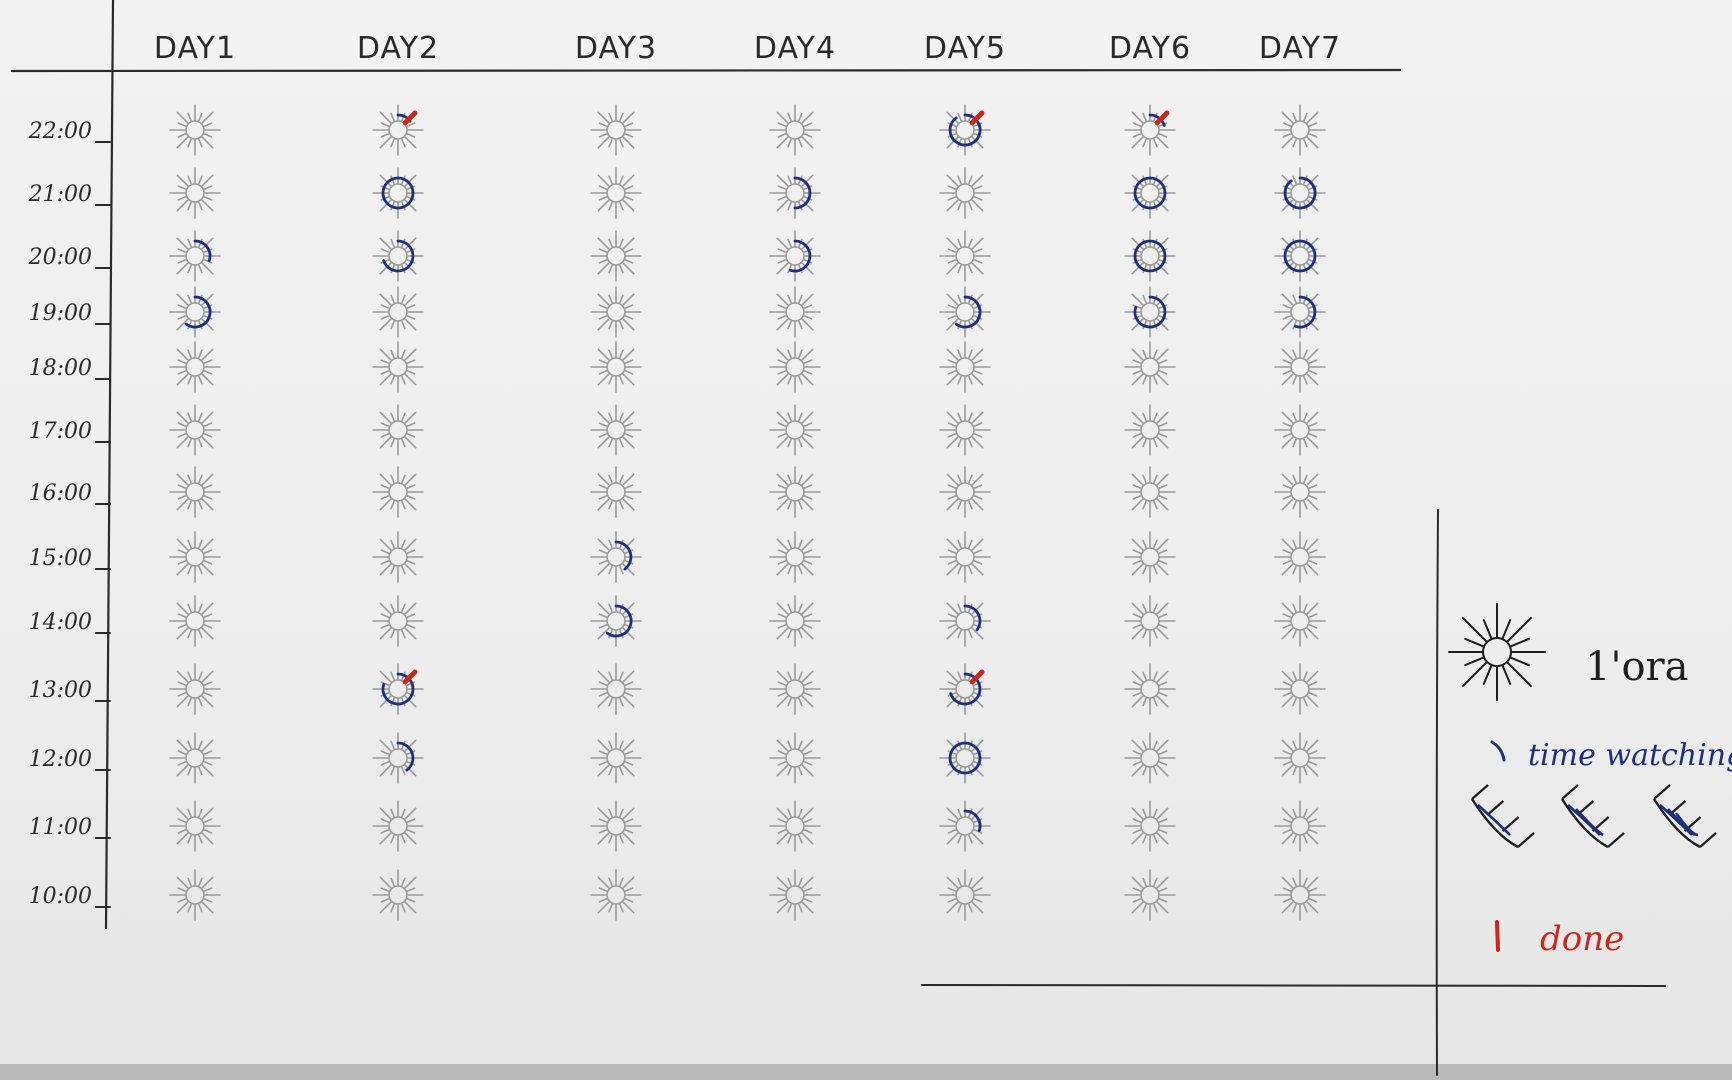  I want to click on time-label: 17:00, so click(60, 431).